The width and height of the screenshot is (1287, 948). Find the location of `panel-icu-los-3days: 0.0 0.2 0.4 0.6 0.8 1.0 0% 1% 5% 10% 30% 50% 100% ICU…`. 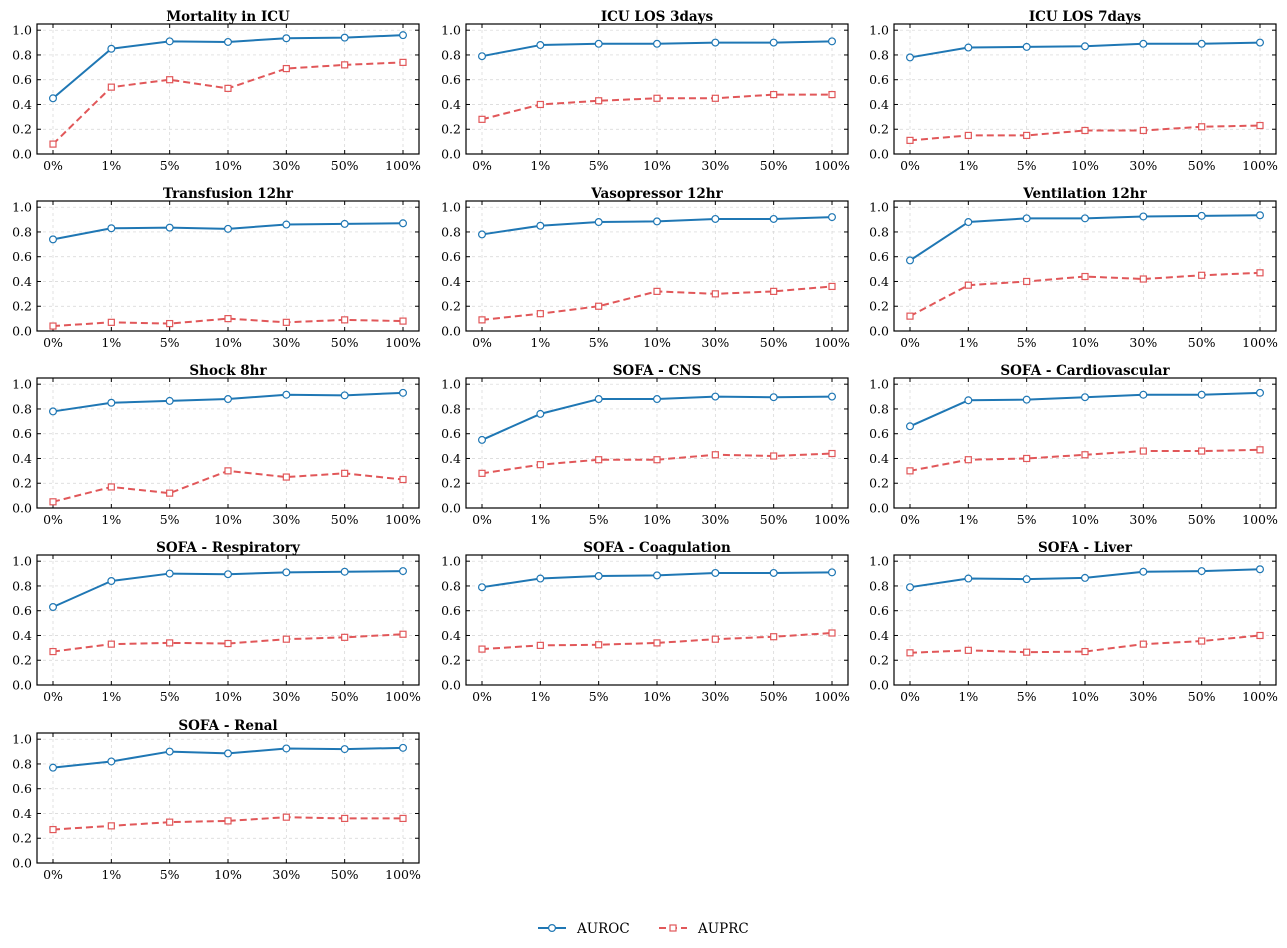

panel-icu-los-3days: 0.0 0.2 0.4 0.6 0.8 1.0 0% 1% 5% 10% 30% 50% 100% ICU… is located at coordinates (645, 91).